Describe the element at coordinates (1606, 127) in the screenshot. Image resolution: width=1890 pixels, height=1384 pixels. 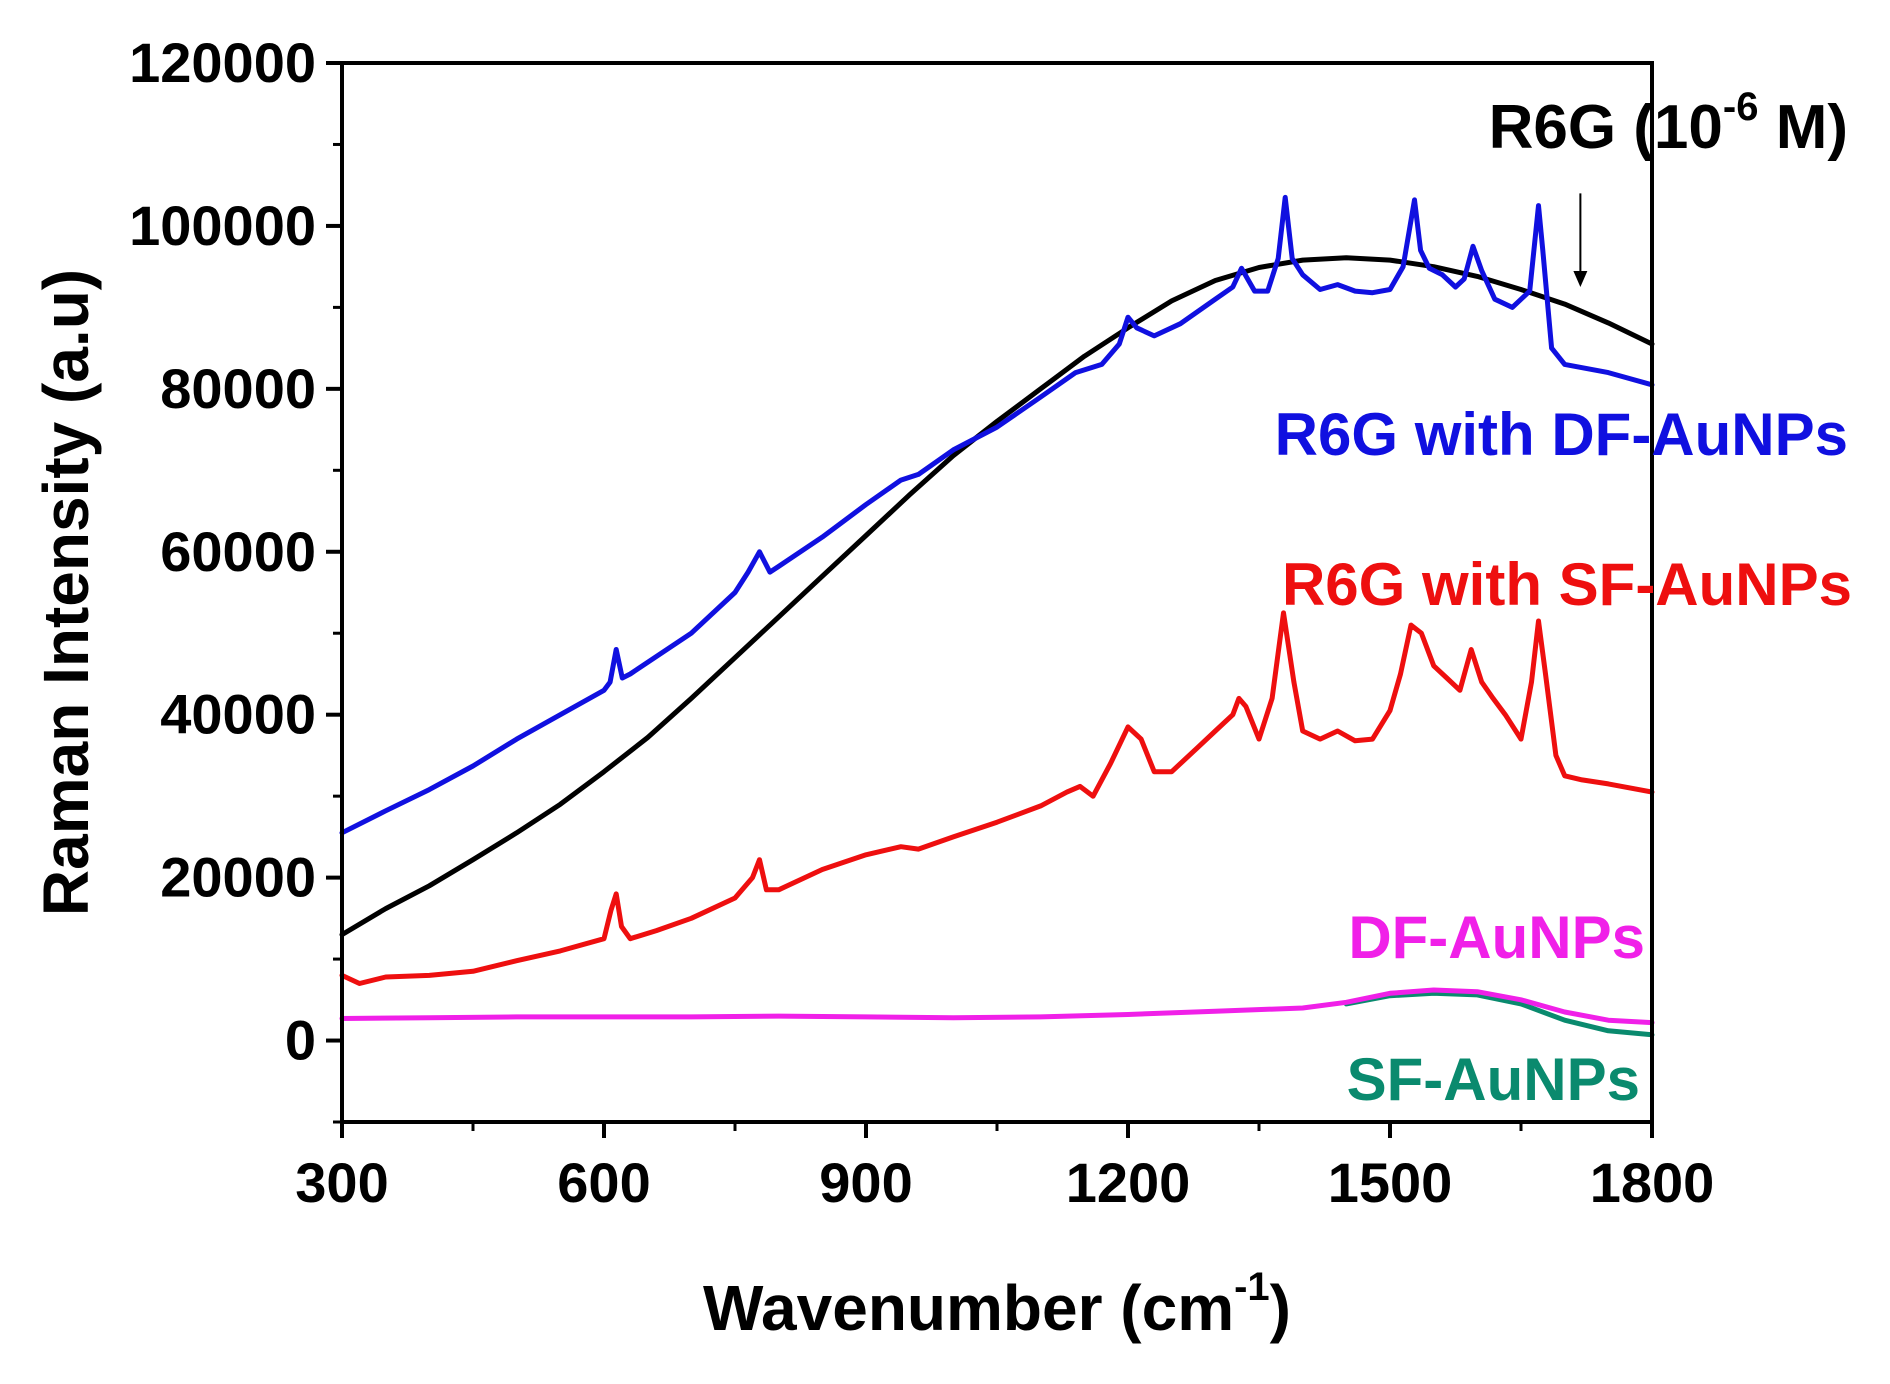
I see `annotation-main: R6G (10` at that location.